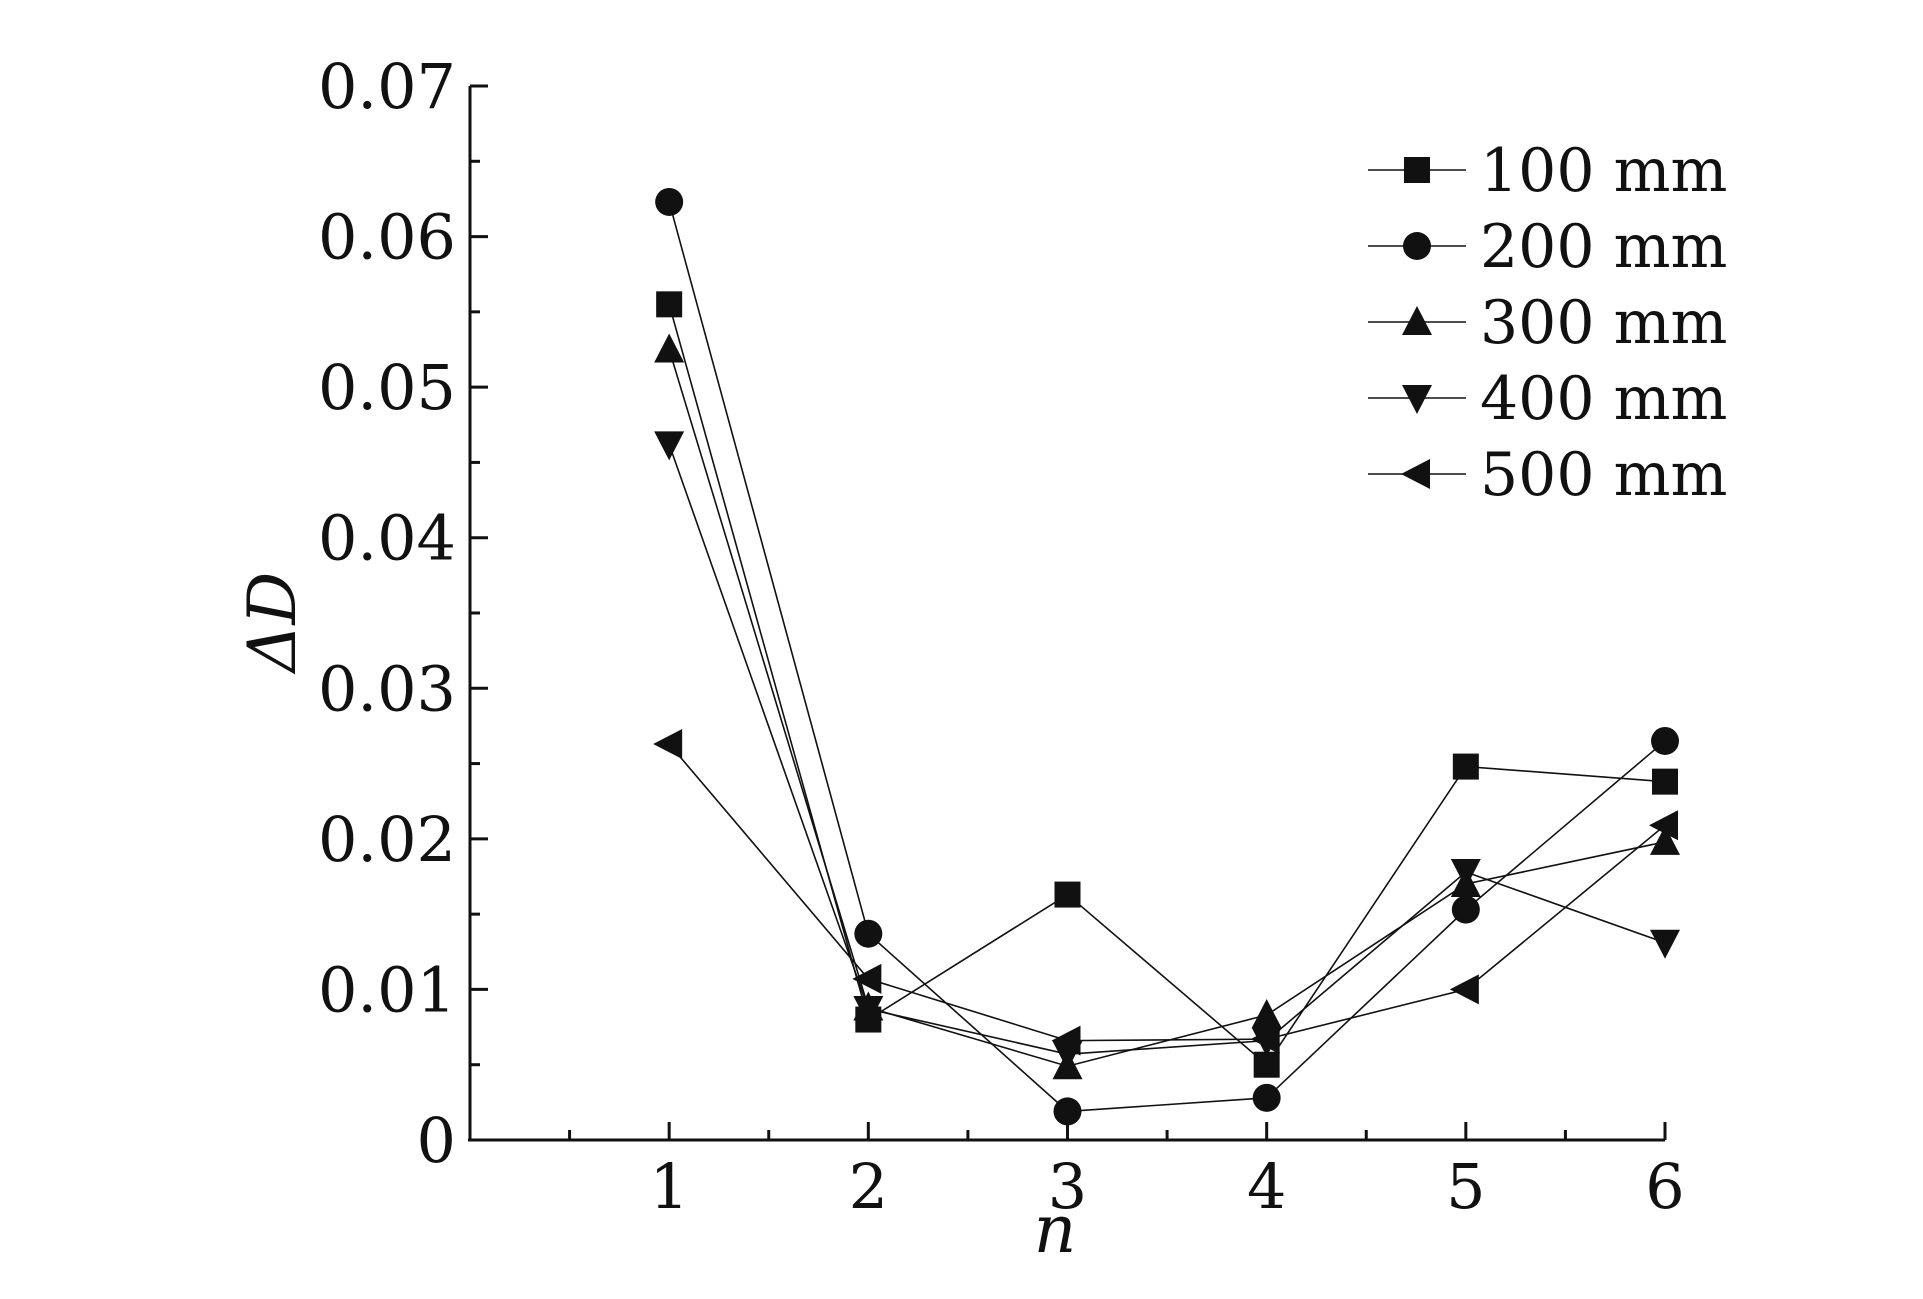  I want to click on y-ticks: 0 0.01 0.02 0.03 0.04 0.05 0.06 0.07, so click(403, 613).